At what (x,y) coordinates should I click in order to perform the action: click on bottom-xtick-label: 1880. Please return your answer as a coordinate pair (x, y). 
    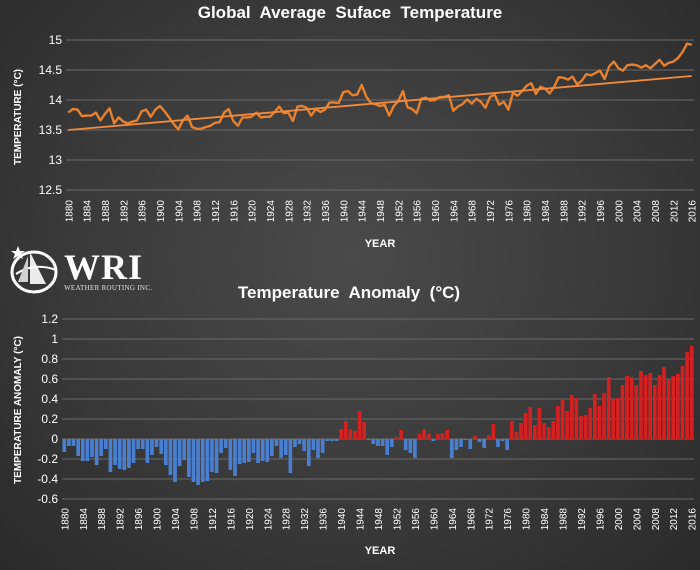
    Looking at the image, I should click on (65, 519).